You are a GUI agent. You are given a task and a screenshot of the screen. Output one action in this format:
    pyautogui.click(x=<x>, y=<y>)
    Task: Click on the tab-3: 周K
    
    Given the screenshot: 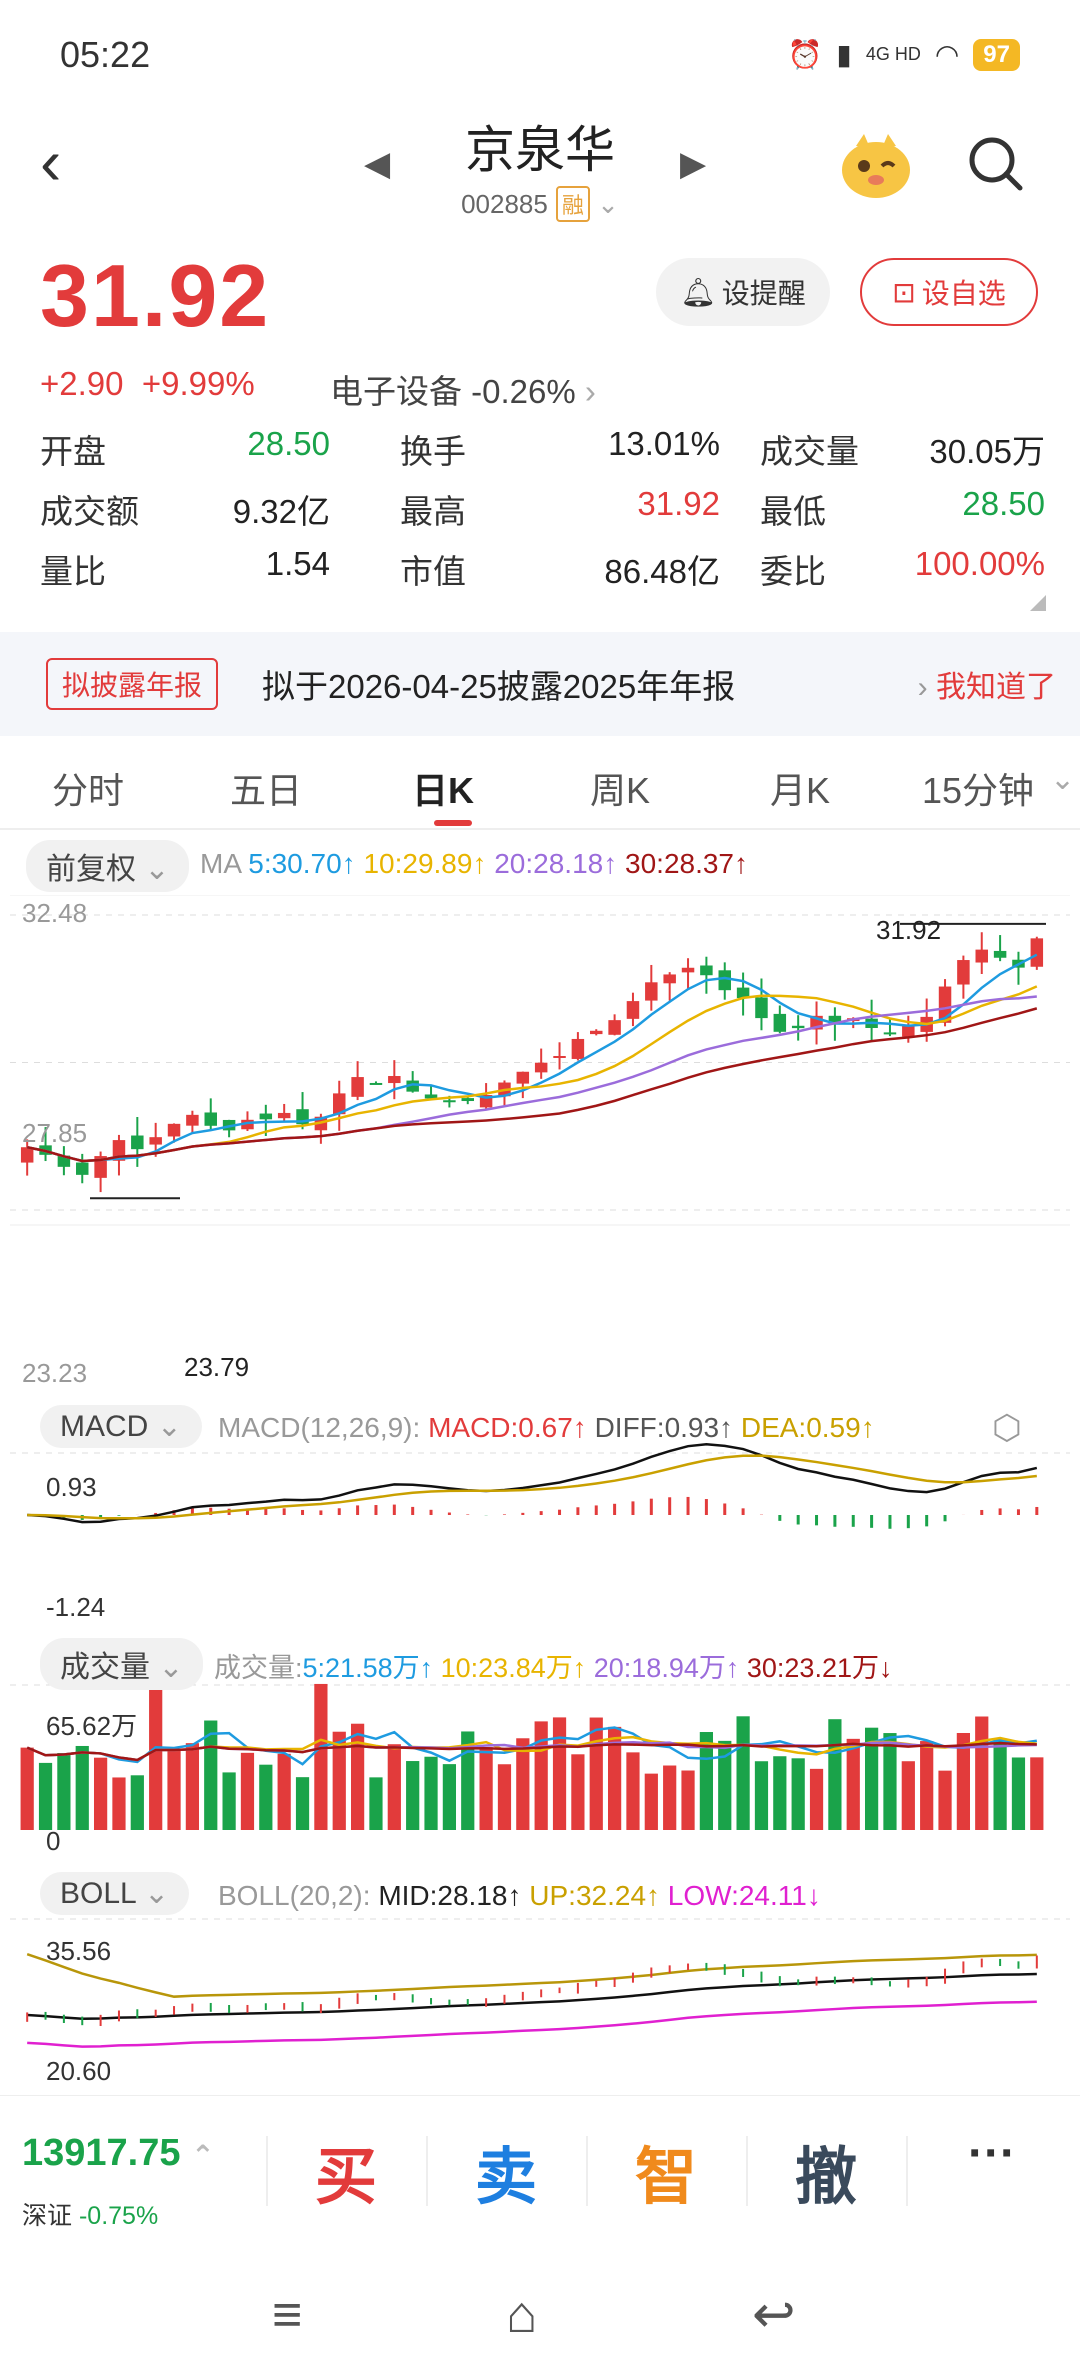 What is the action you would take?
    pyautogui.click(x=620, y=790)
    